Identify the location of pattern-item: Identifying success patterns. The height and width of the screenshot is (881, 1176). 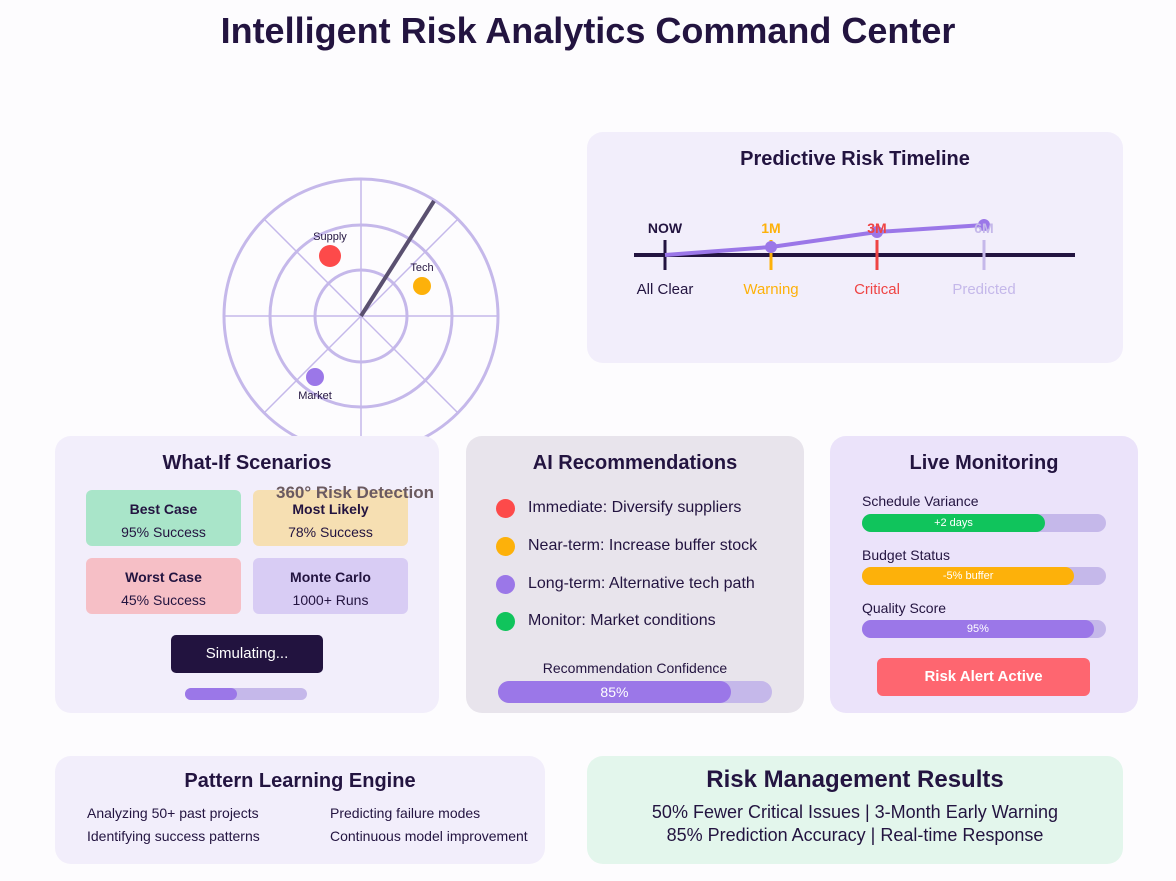
(173, 836).